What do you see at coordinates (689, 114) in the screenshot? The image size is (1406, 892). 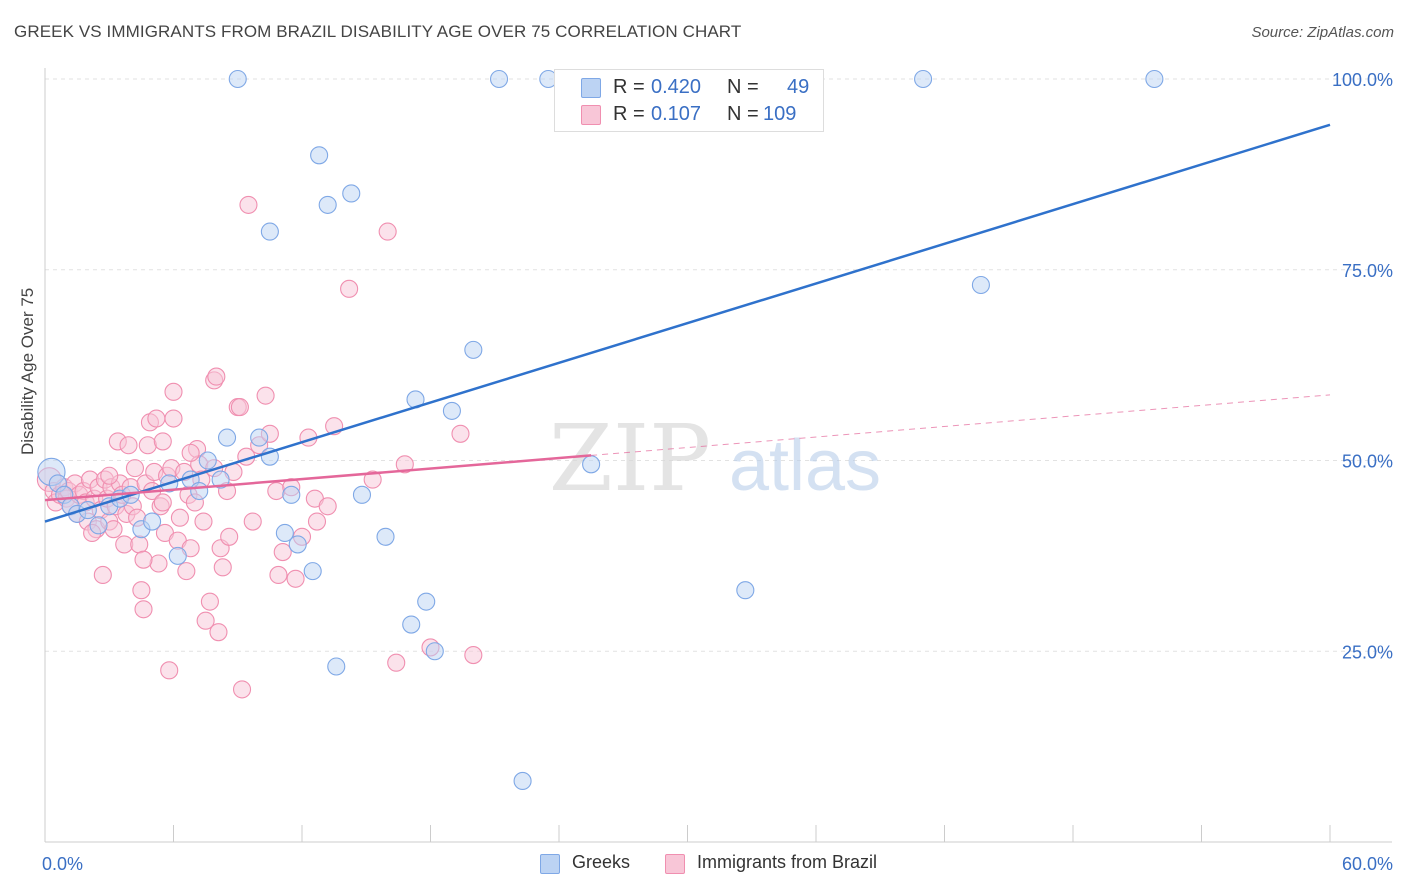 I see `legend-row-brazil: R = 0.107 N = 109` at bounding box center [689, 114].